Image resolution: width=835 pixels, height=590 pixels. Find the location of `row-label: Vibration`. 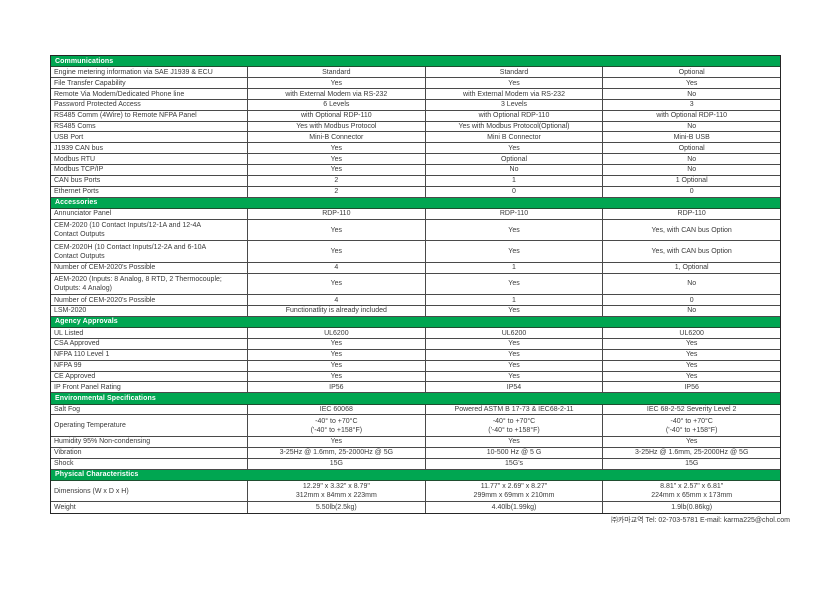

row-label: Vibration is located at coordinates (149, 452).